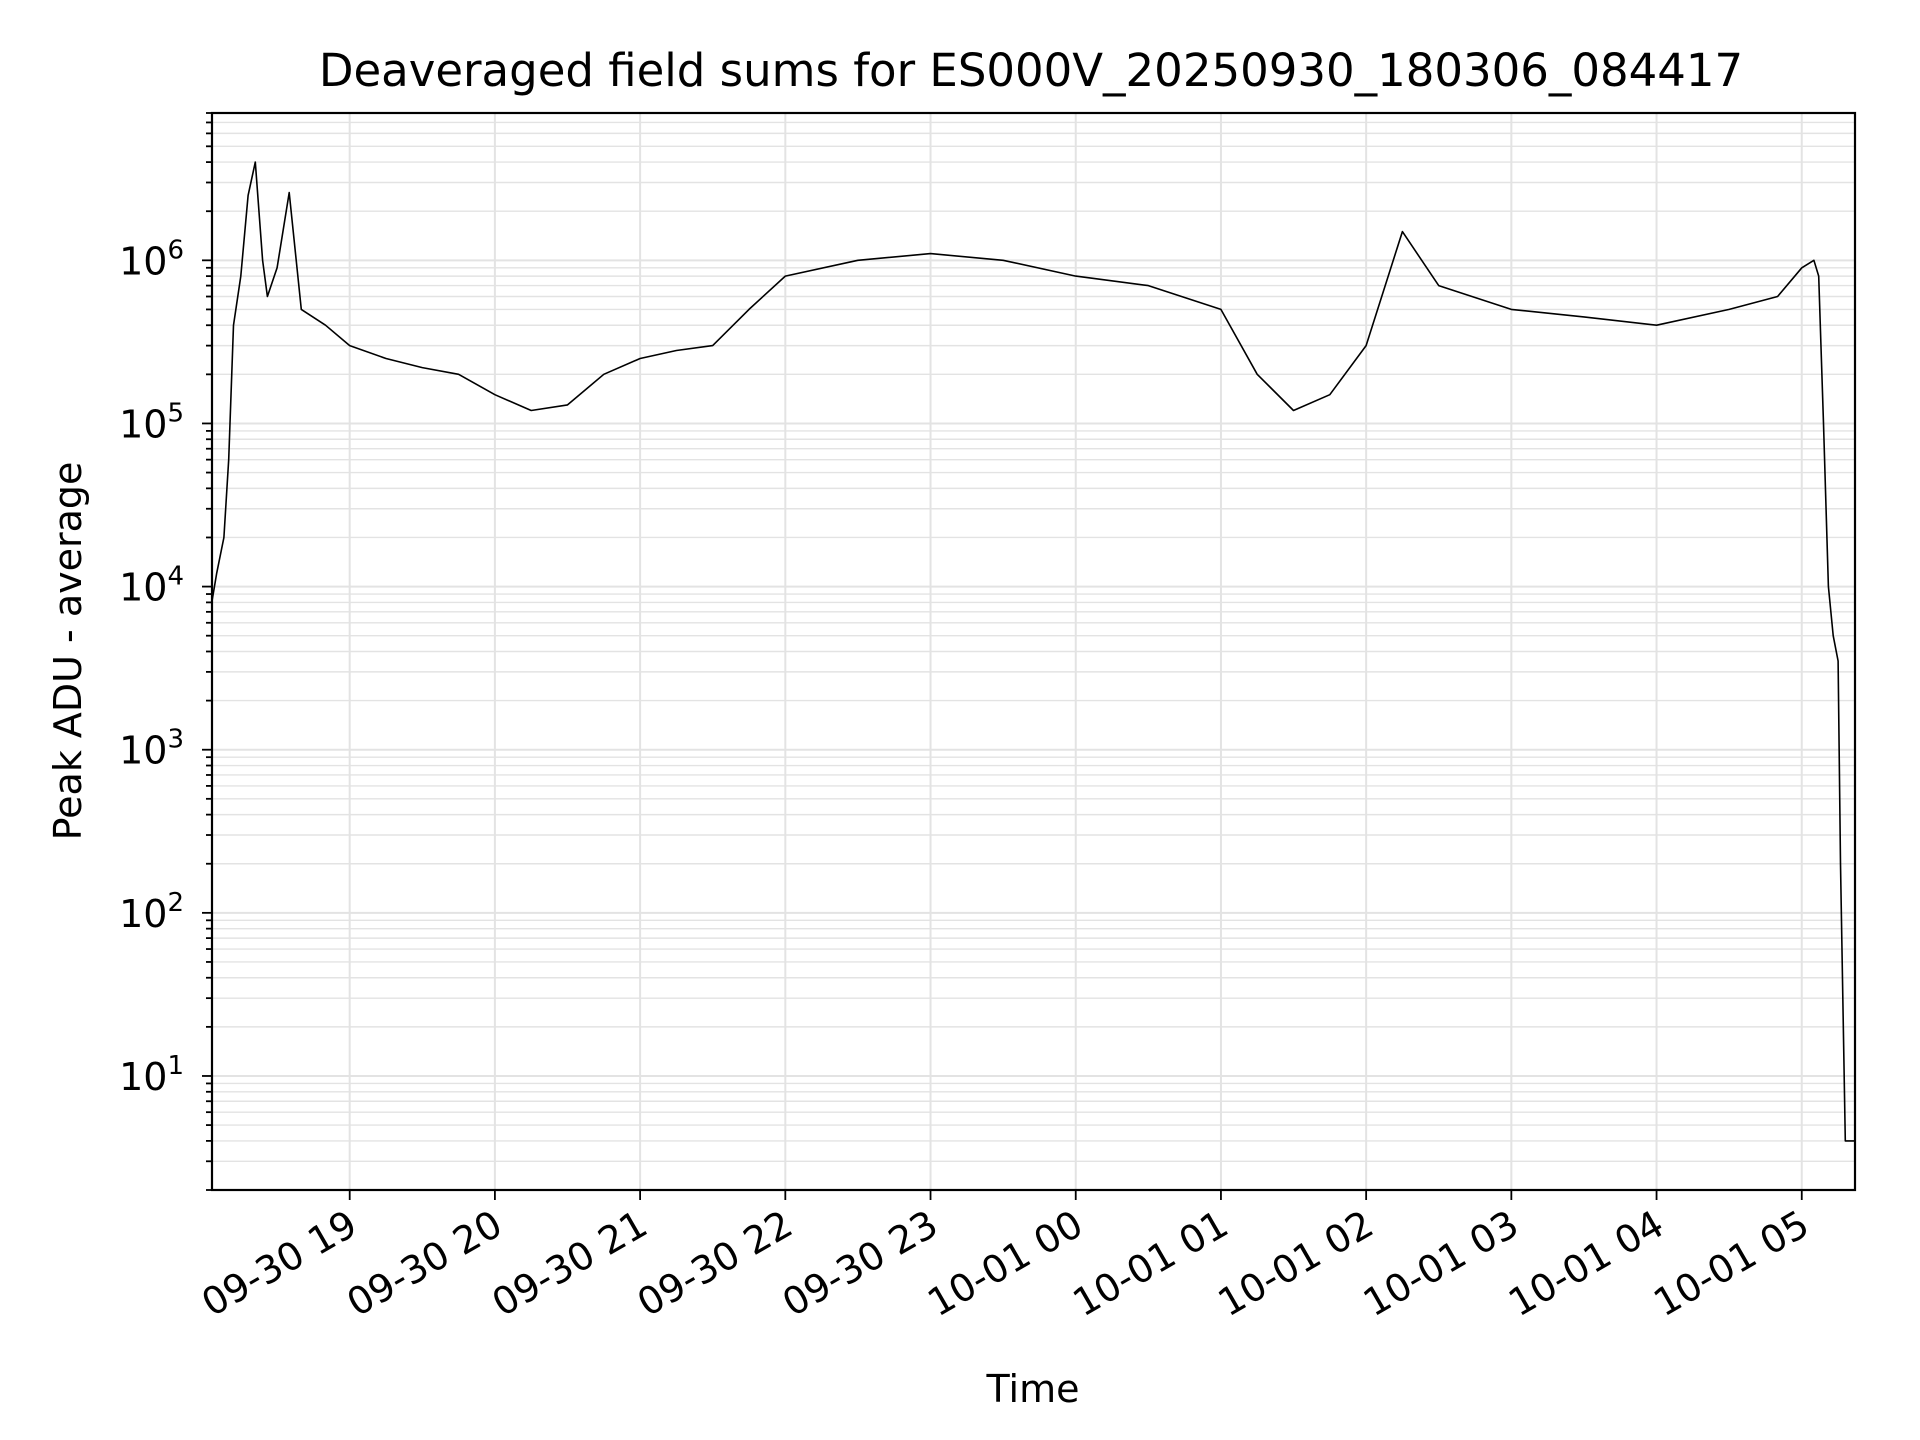 The width and height of the screenshot is (1920, 1440). Describe the element at coordinates (151, 586) in the screenshot. I see `y-tick-label: 104` at that location.